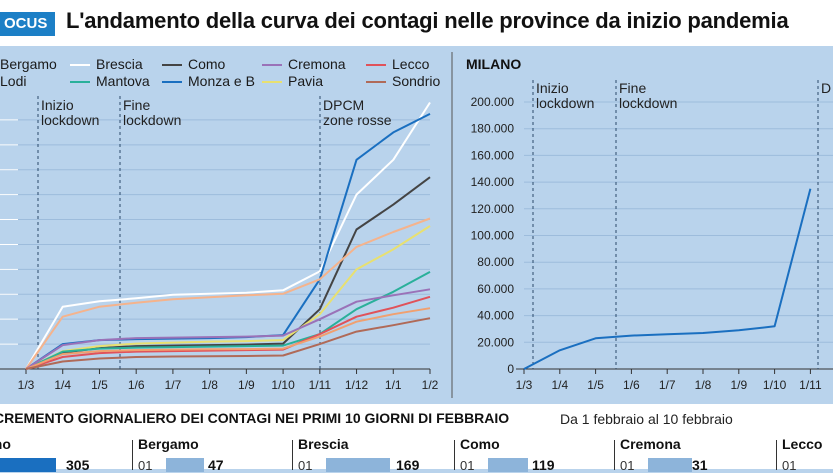 Image resolution: width=833 pixels, height=473 pixels. Describe the element at coordinates (493, 102) in the screenshot. I see `y-tick-label: 200.000` at that location.